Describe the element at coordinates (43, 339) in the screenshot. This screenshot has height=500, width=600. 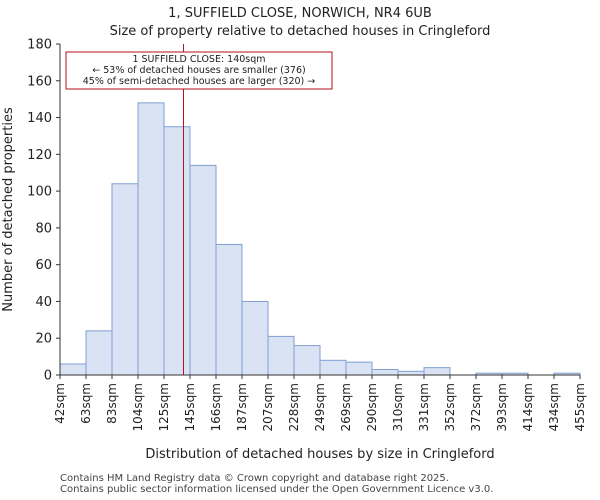
I see `y-tick-label: 20` at that location.